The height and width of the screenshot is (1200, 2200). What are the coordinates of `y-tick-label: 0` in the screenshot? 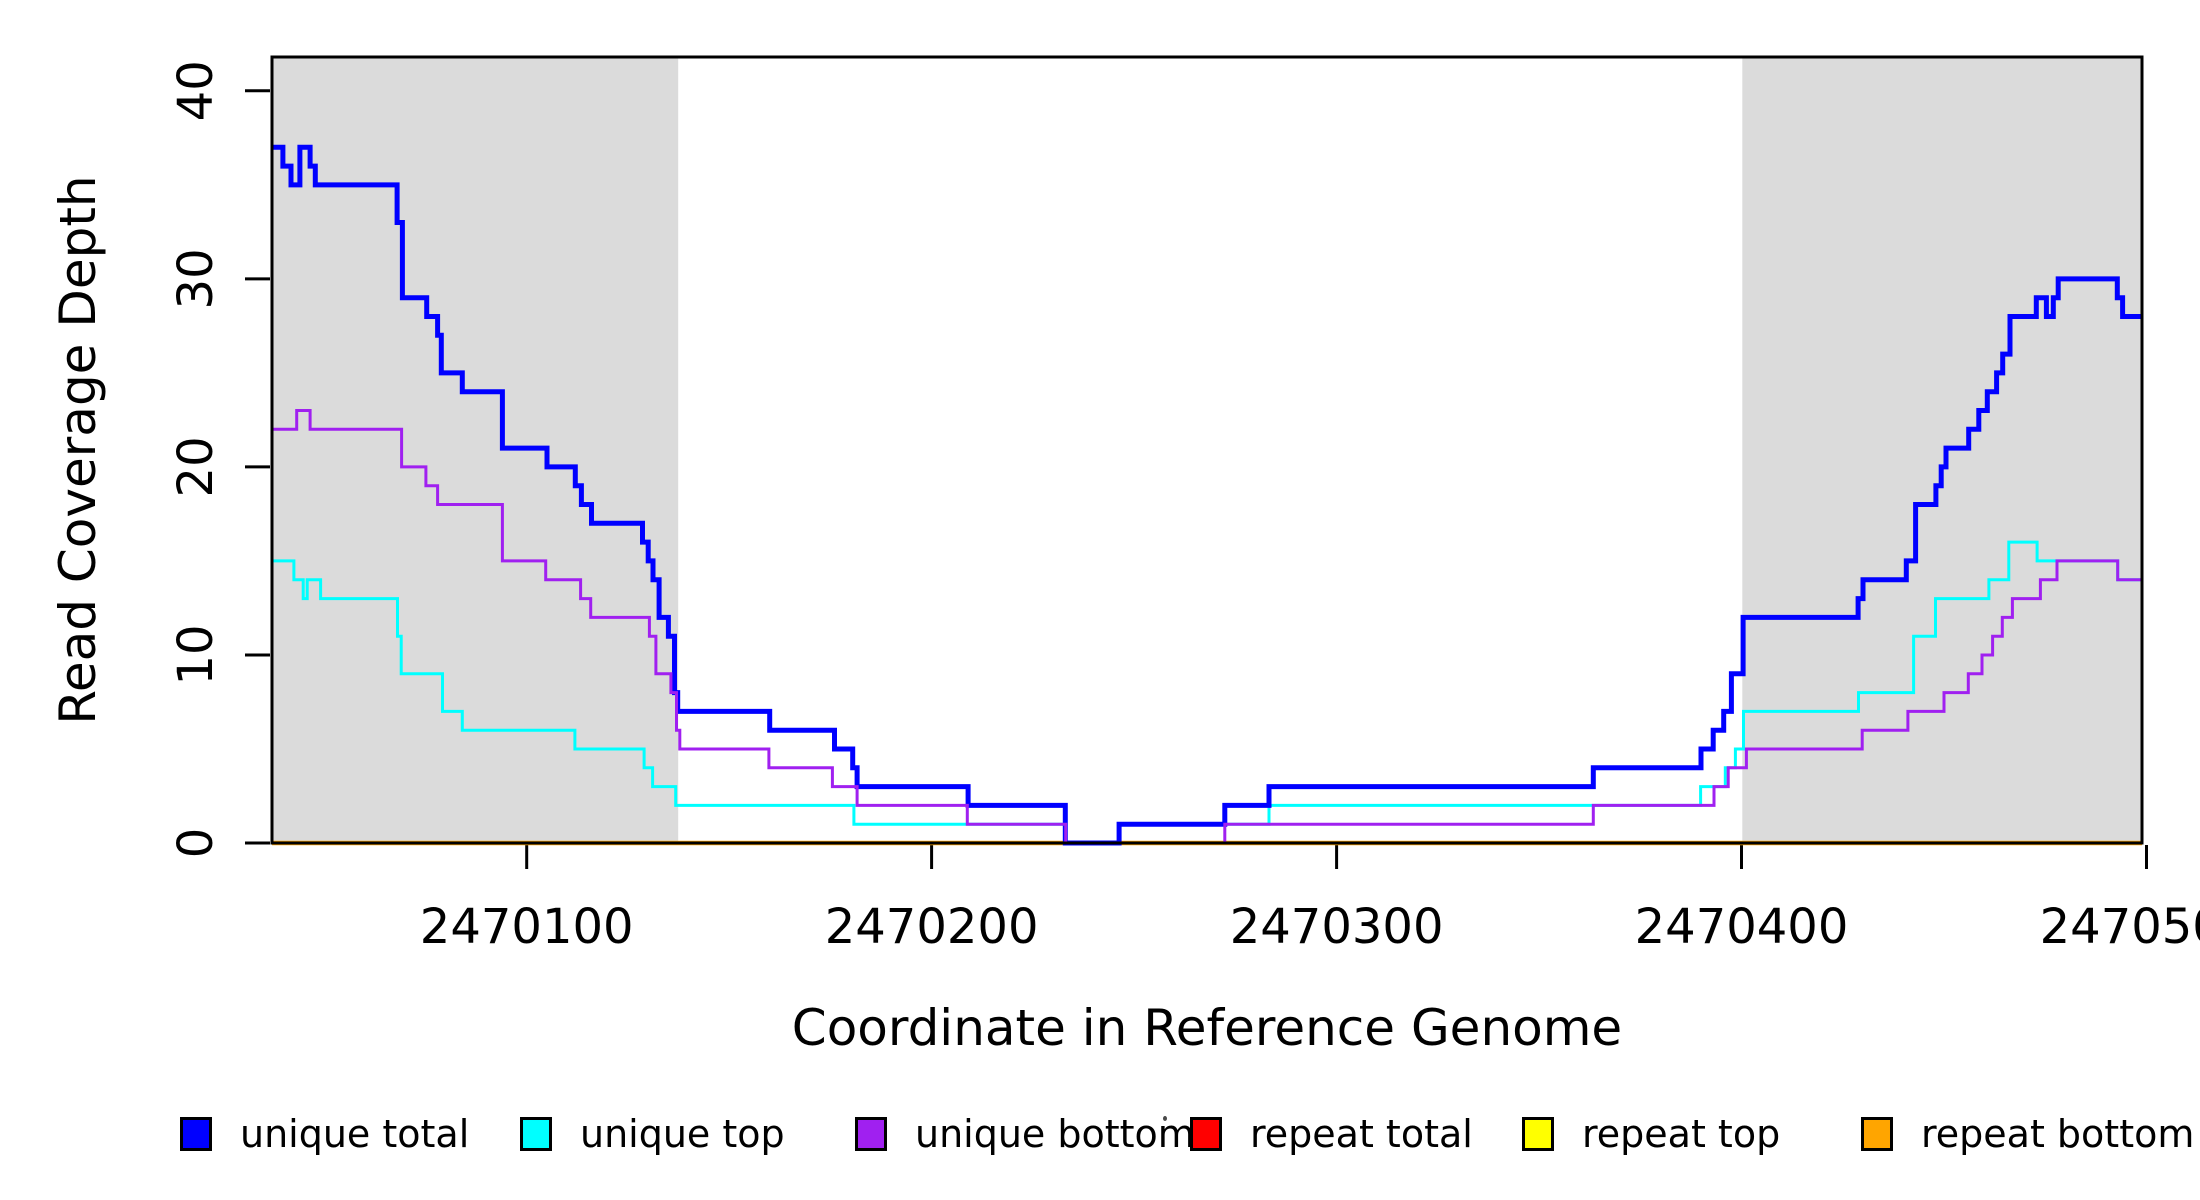 It's located at (196, 843).